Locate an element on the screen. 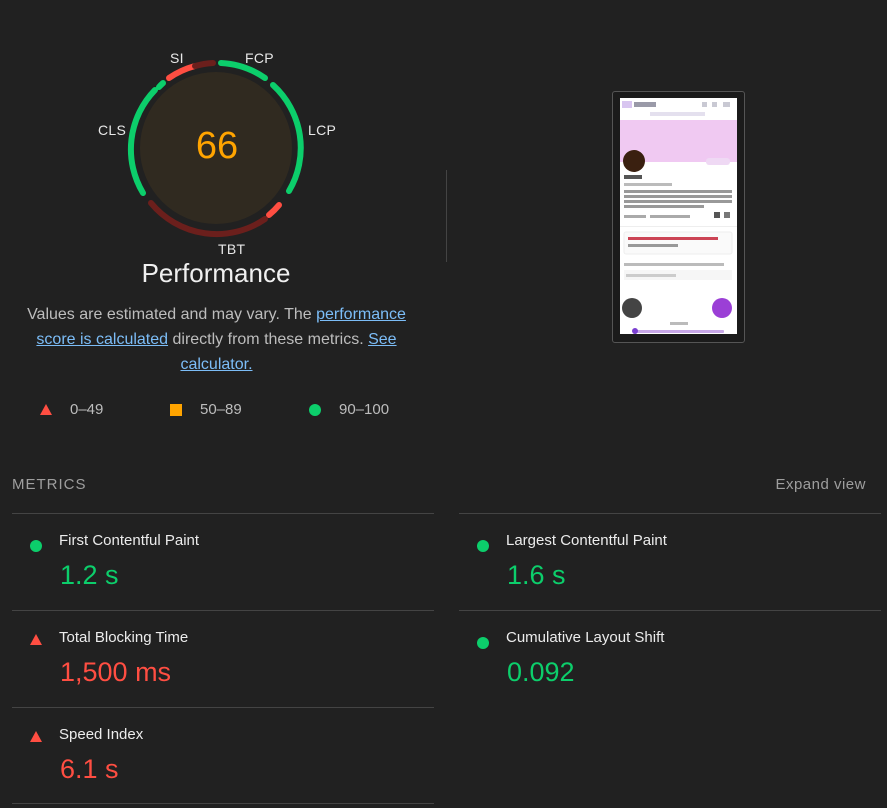 This screenshot has width=887, height=808. legend-pass: 90–100 is located at coordinates (349, 409).